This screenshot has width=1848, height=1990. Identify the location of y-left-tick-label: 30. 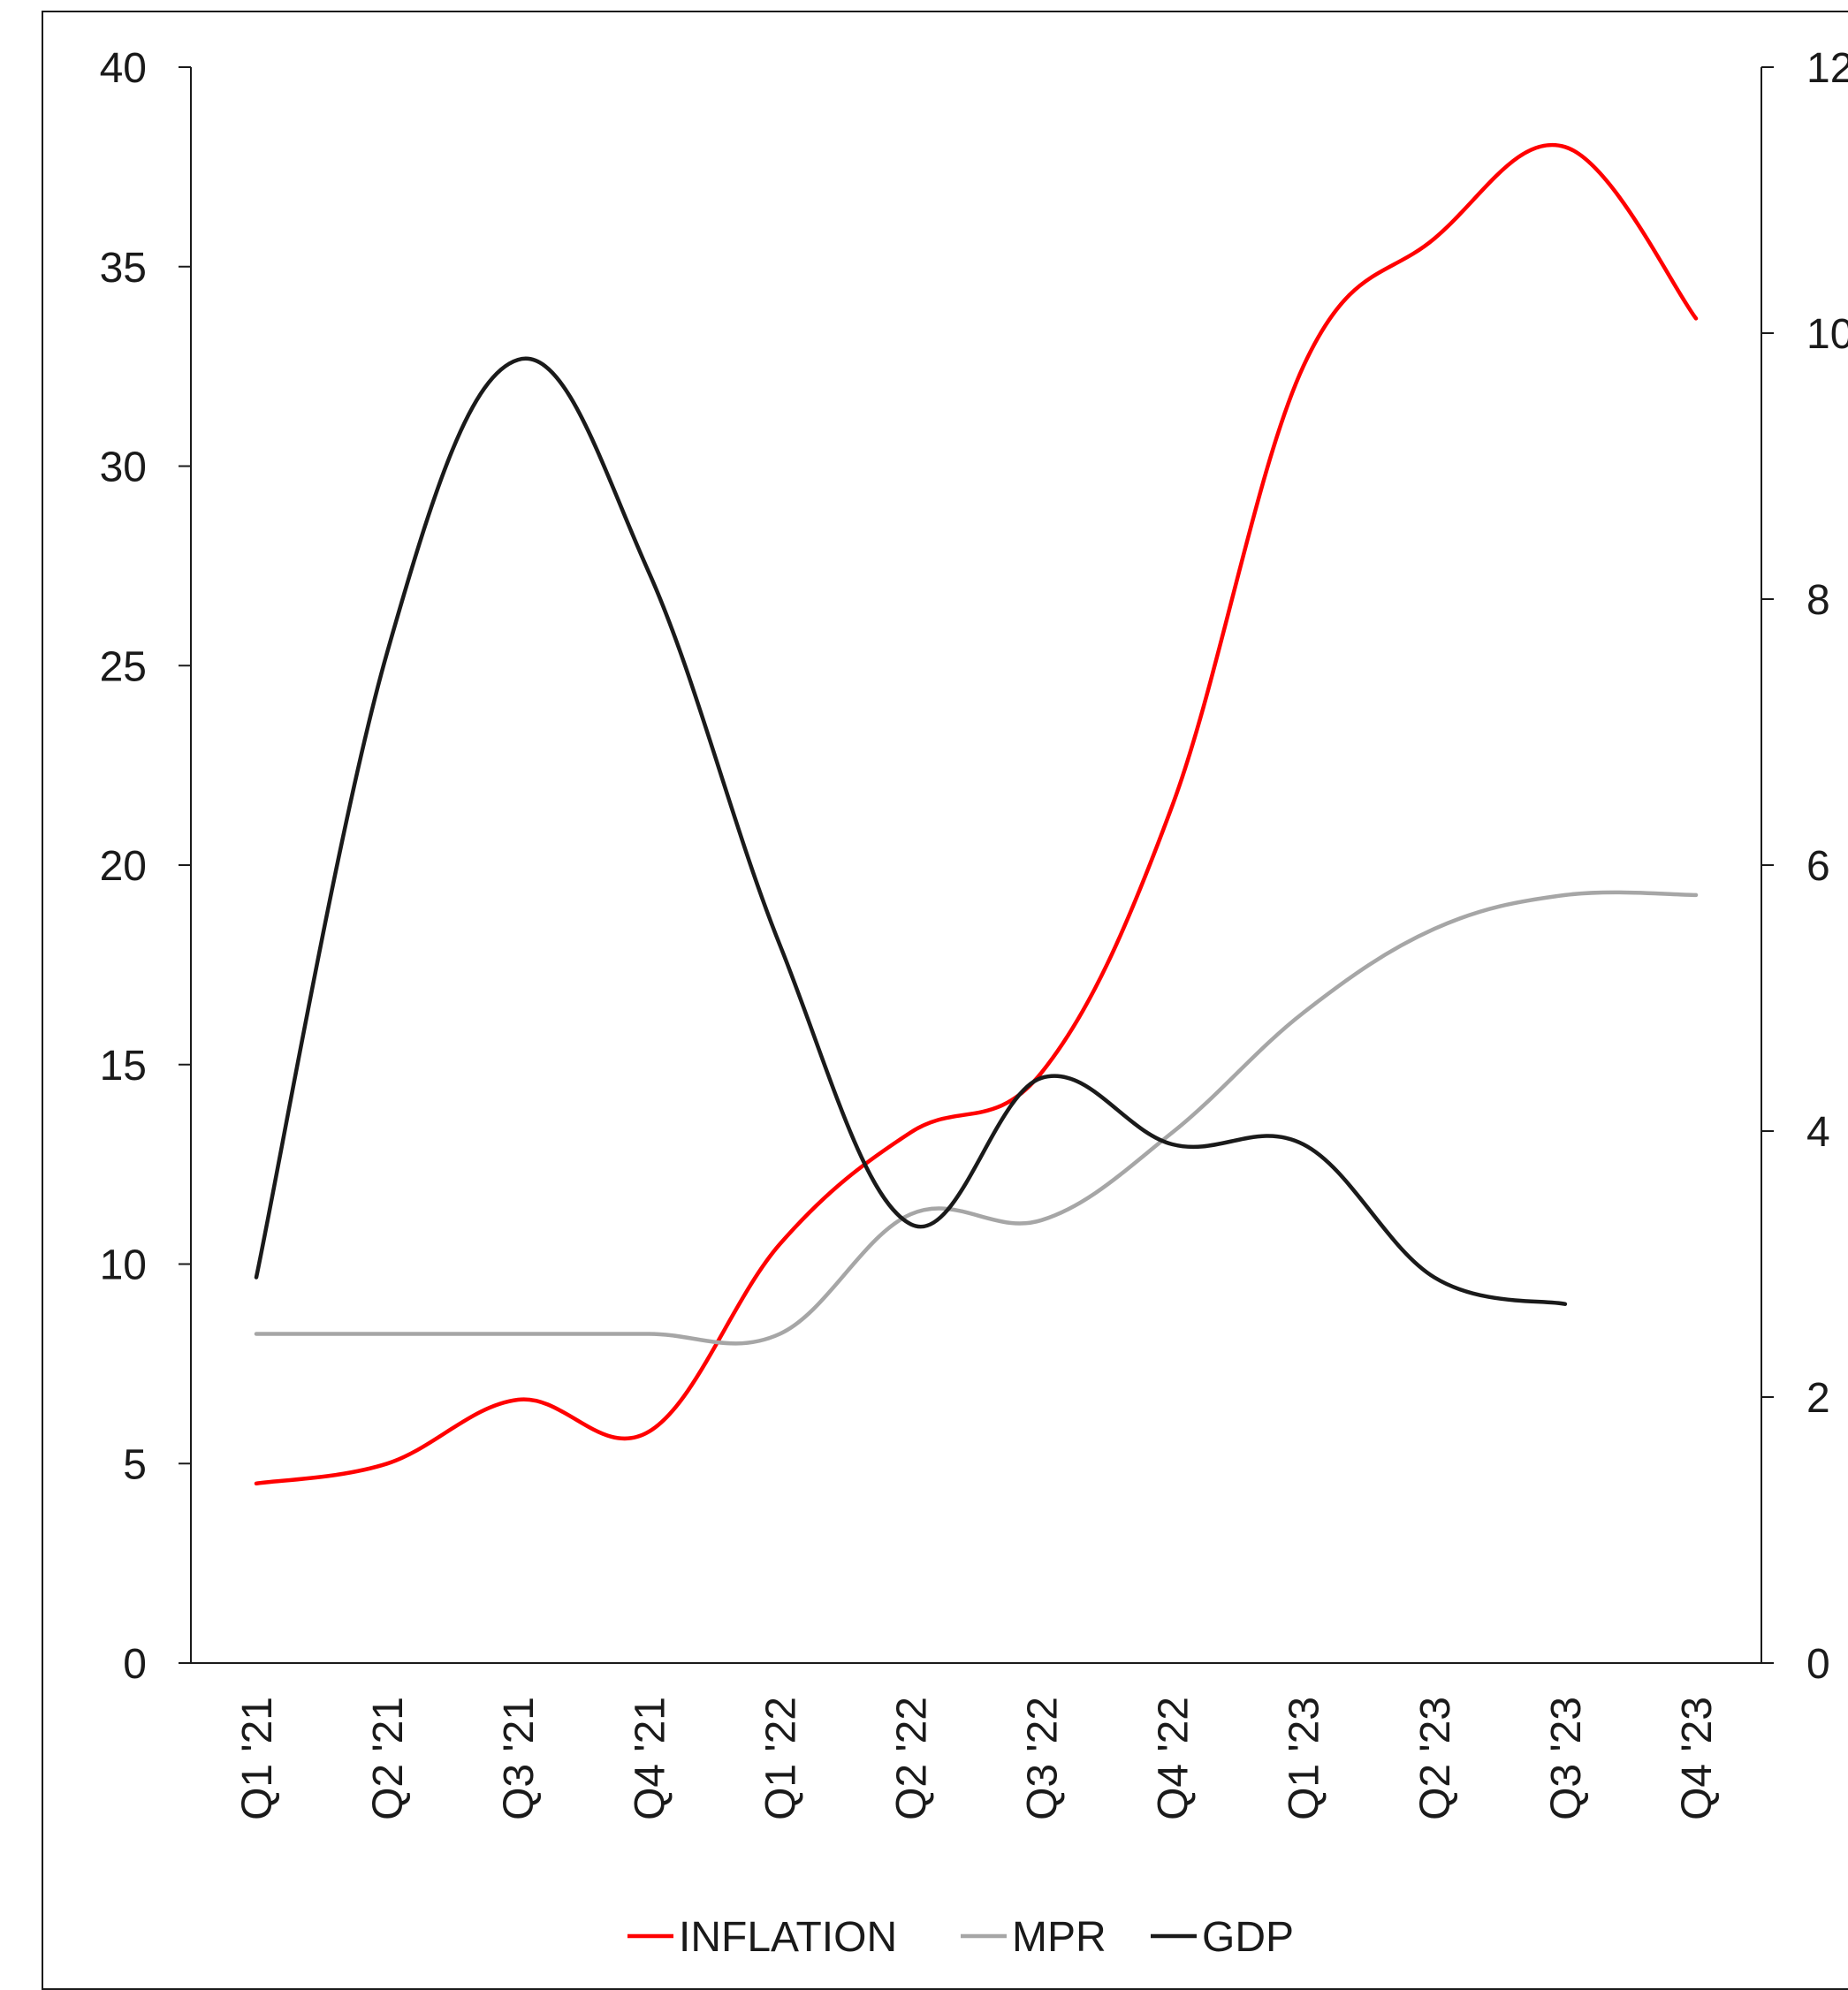
(123, 467).